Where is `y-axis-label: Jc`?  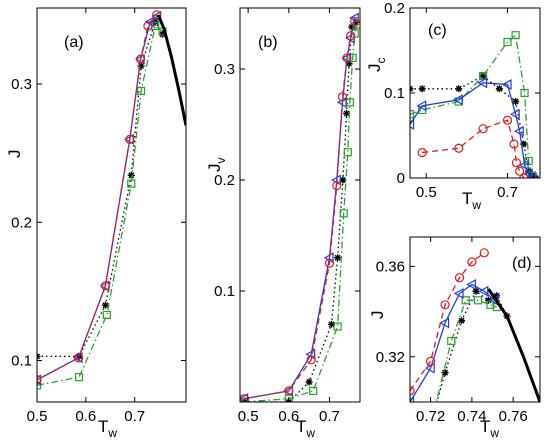 y-axis-label: Jc is located at coordinates (376, 65).